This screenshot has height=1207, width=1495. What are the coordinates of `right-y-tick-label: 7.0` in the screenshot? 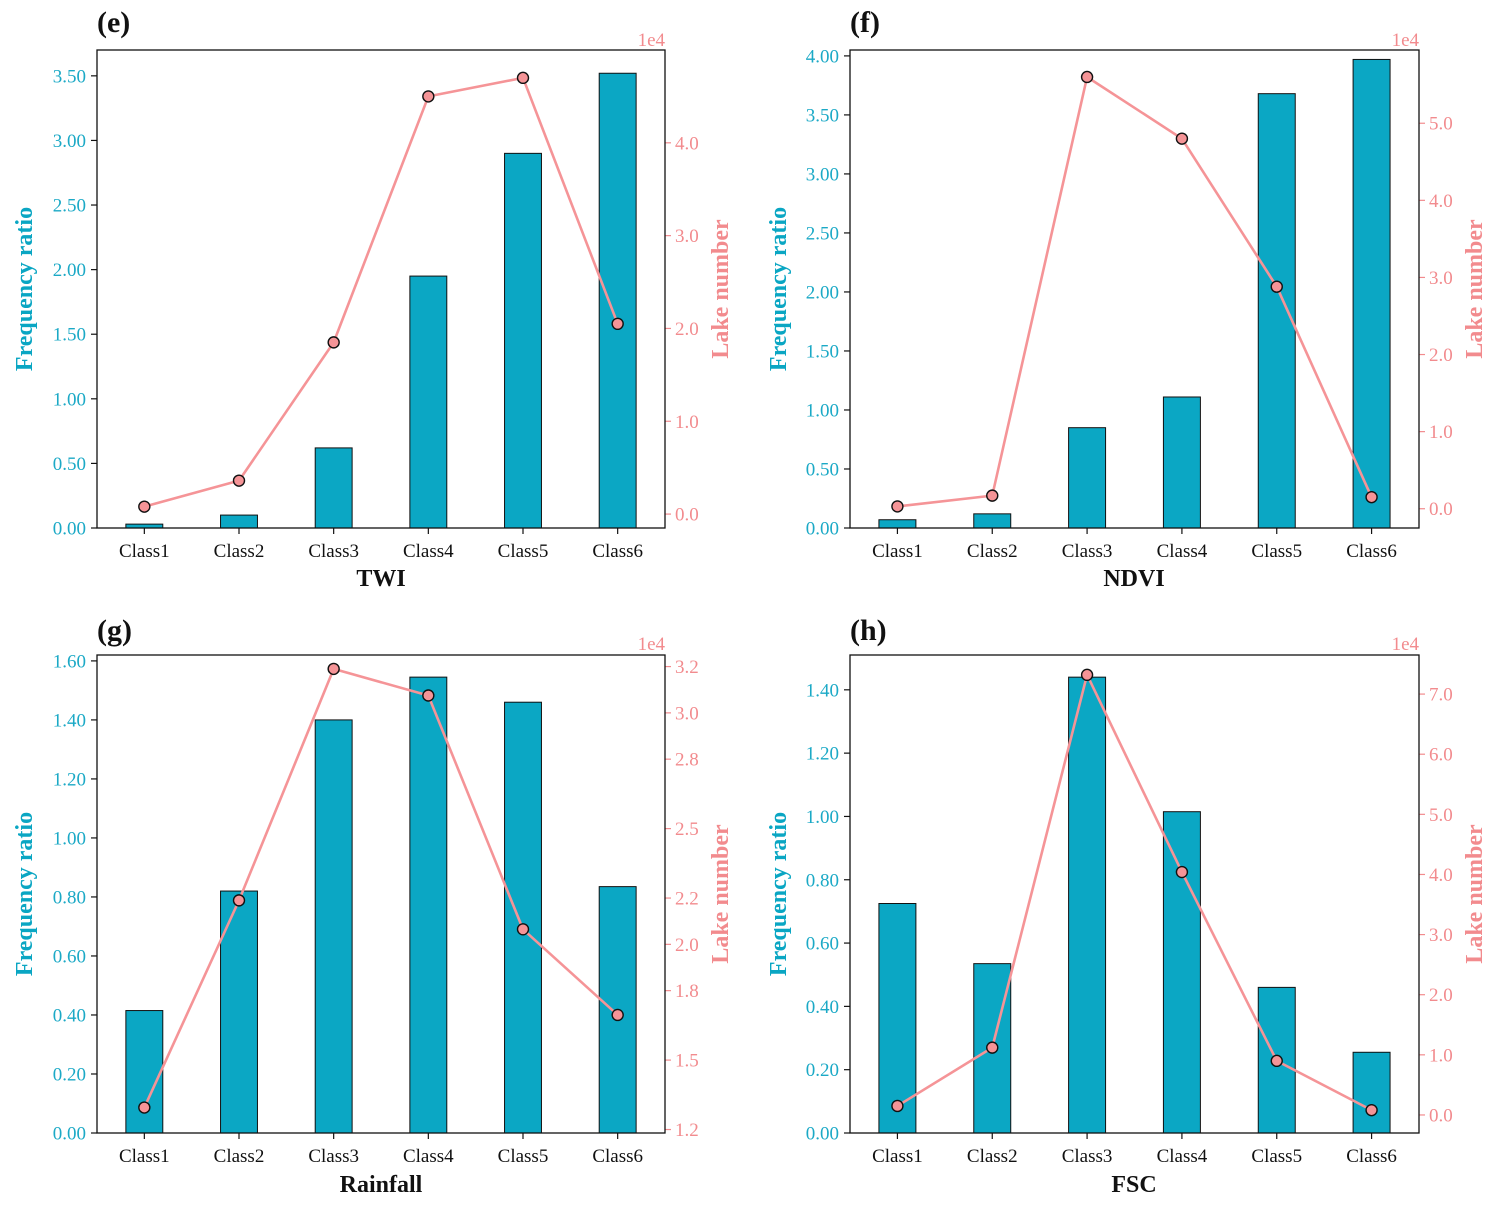 It's located at (1441, 695).